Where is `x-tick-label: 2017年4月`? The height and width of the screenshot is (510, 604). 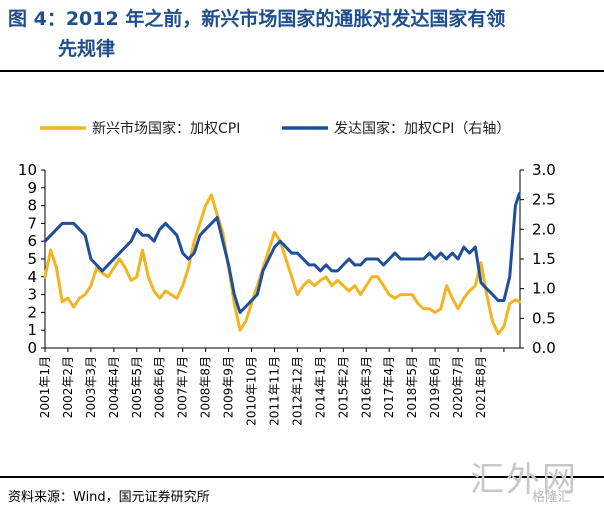 x-tick-label: 2017年4月 is located at coordinates (389, 387).